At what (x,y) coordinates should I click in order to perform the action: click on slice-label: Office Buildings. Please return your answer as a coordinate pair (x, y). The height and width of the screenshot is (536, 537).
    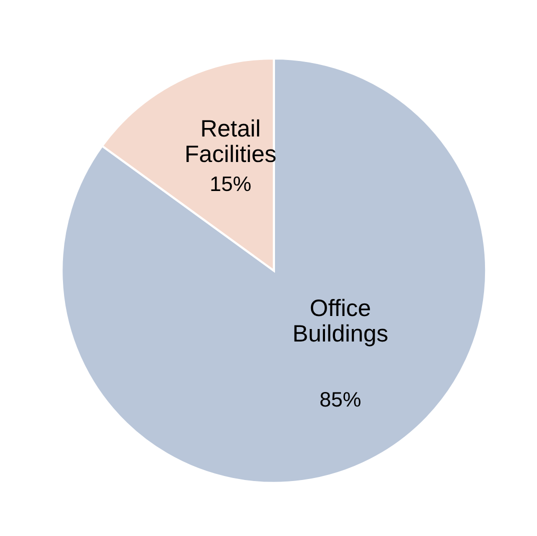
    Looking at the image, I should click on (341, 322).